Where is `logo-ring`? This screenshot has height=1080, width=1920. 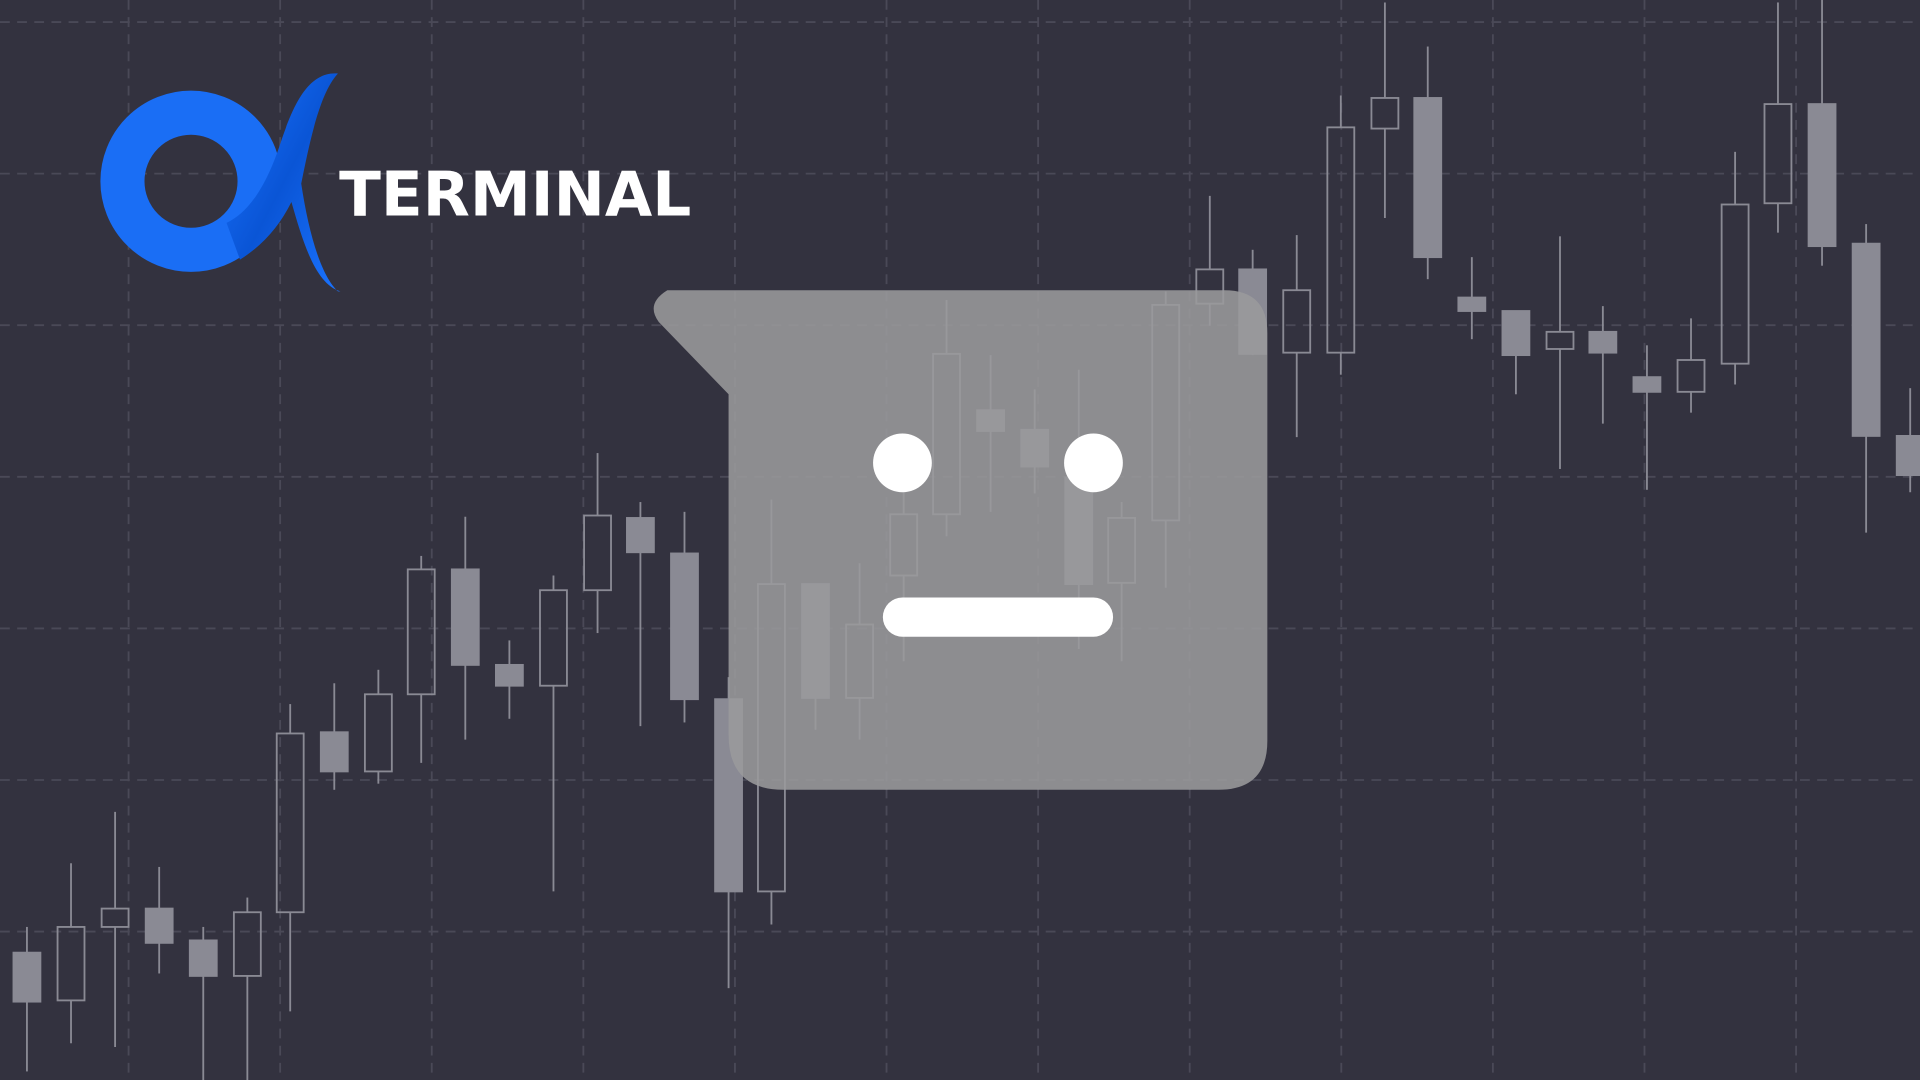 logo-ring is located at coordinates (191, 181).